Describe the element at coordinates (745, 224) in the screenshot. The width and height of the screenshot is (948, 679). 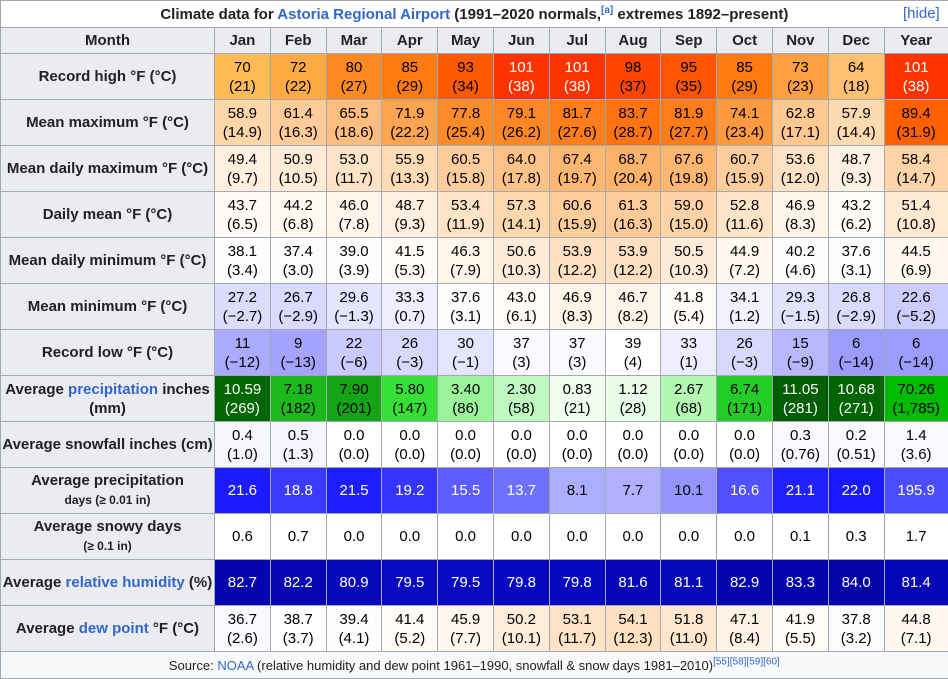
I see `cell-secondary-value: (11.6)` at that location.